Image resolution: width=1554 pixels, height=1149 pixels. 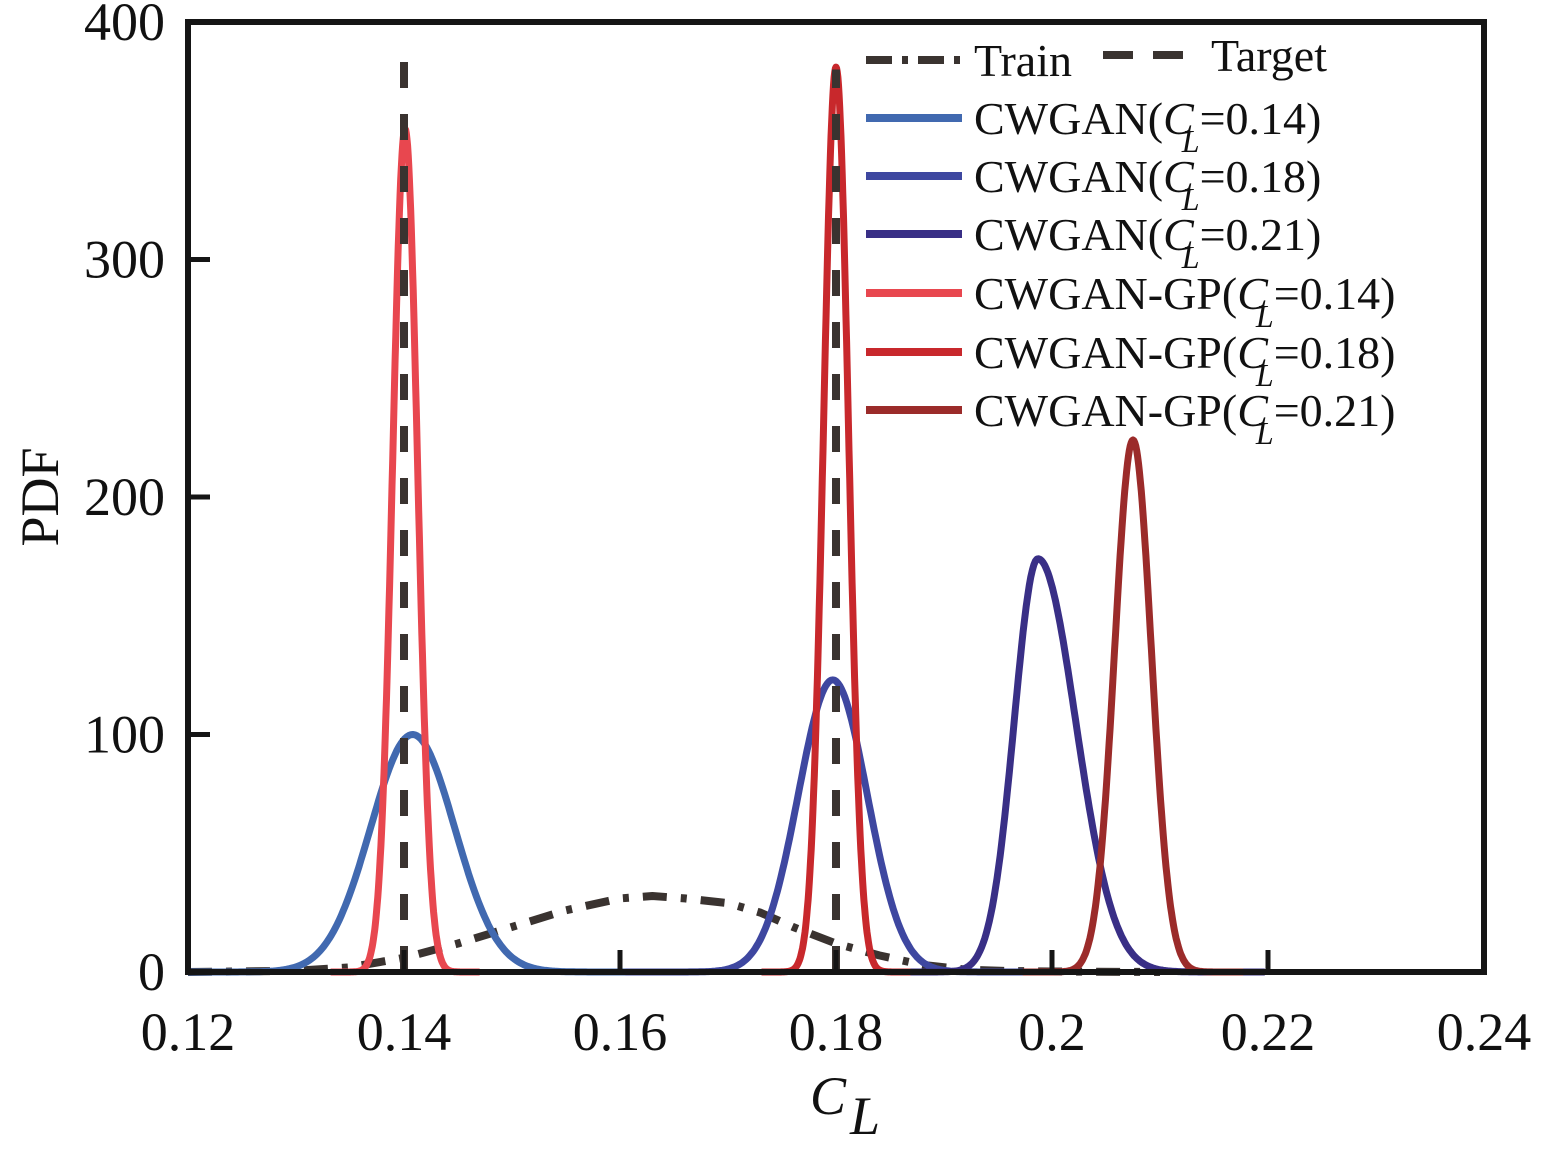 I want to click on legend-item-cwgan-cl-0-21: CWGAN(CL=0.21), so click(x=1093, y=242).